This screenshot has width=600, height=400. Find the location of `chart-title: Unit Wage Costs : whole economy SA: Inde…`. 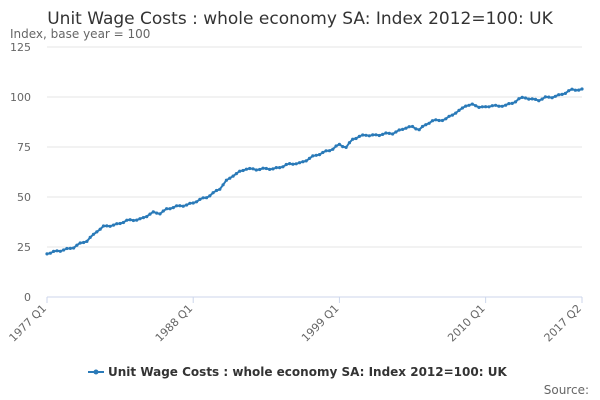

chart-title: Unit Wage Costs : whole economy SA: Inde… is located at coordinates (300, 19).